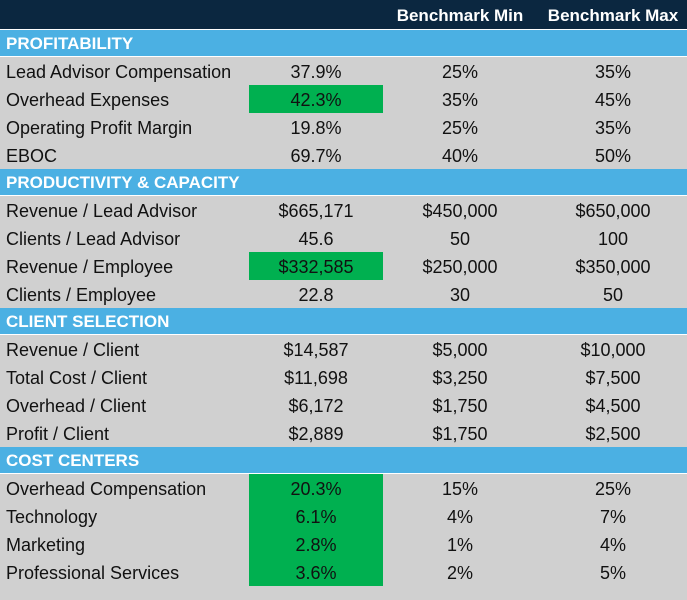 The width and height of the screenshot is (687, 600). I want to click on metric-value: $11,698, so click(316, 378).